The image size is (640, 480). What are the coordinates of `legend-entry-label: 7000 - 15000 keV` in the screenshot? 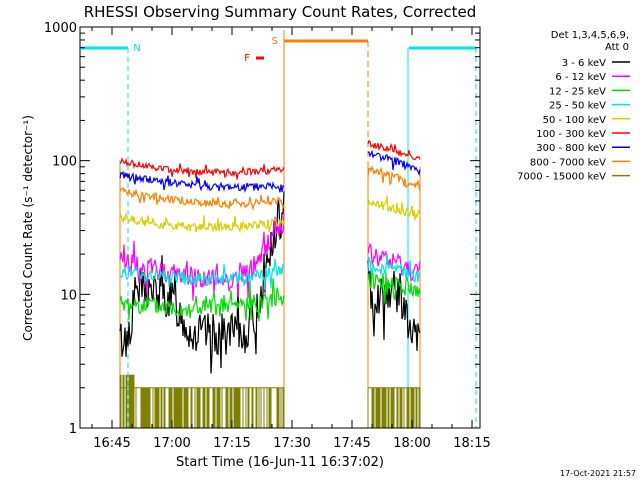 It's located at (561, 177).